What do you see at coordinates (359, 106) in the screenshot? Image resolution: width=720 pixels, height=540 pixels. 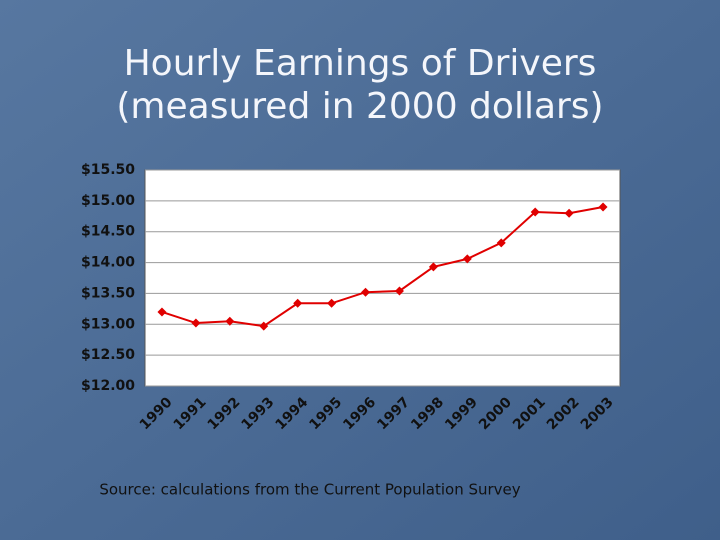 I see `chart-title: (measured in 2000 dollars)` at bounding box center [359, 106].